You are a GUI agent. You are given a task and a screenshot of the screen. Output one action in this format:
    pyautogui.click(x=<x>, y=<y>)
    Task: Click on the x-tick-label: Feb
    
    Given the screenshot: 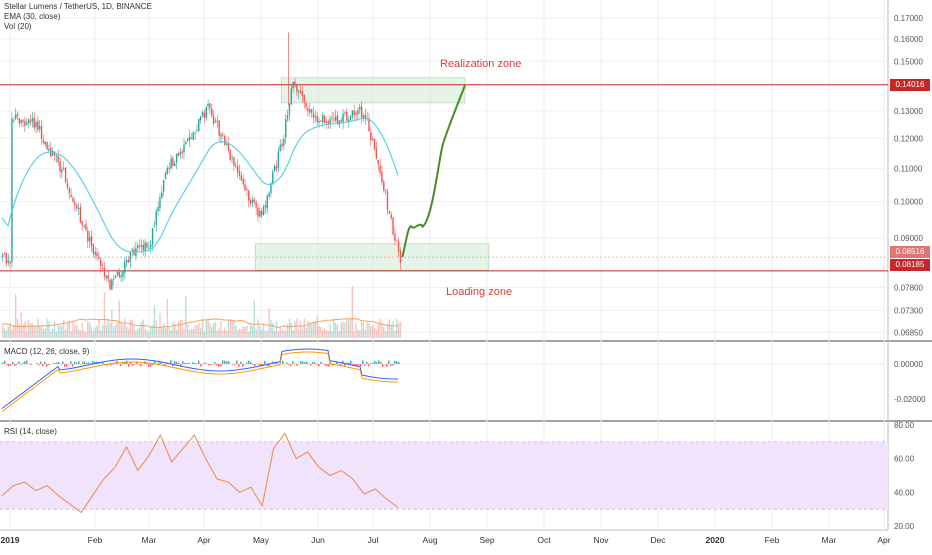 What is the action you would take?
    pyautogui.click(x=95, y=540)
    